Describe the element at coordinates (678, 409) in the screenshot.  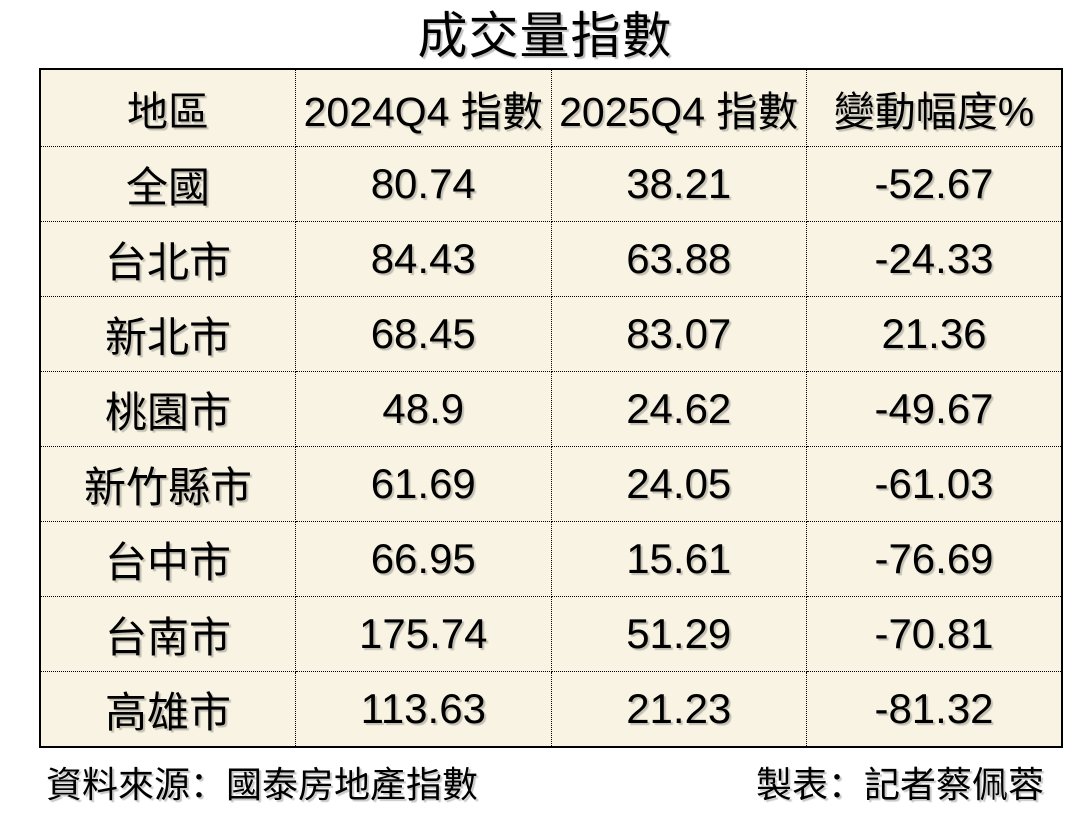
I see `index-2025q4-cell: 24.62` at that location.